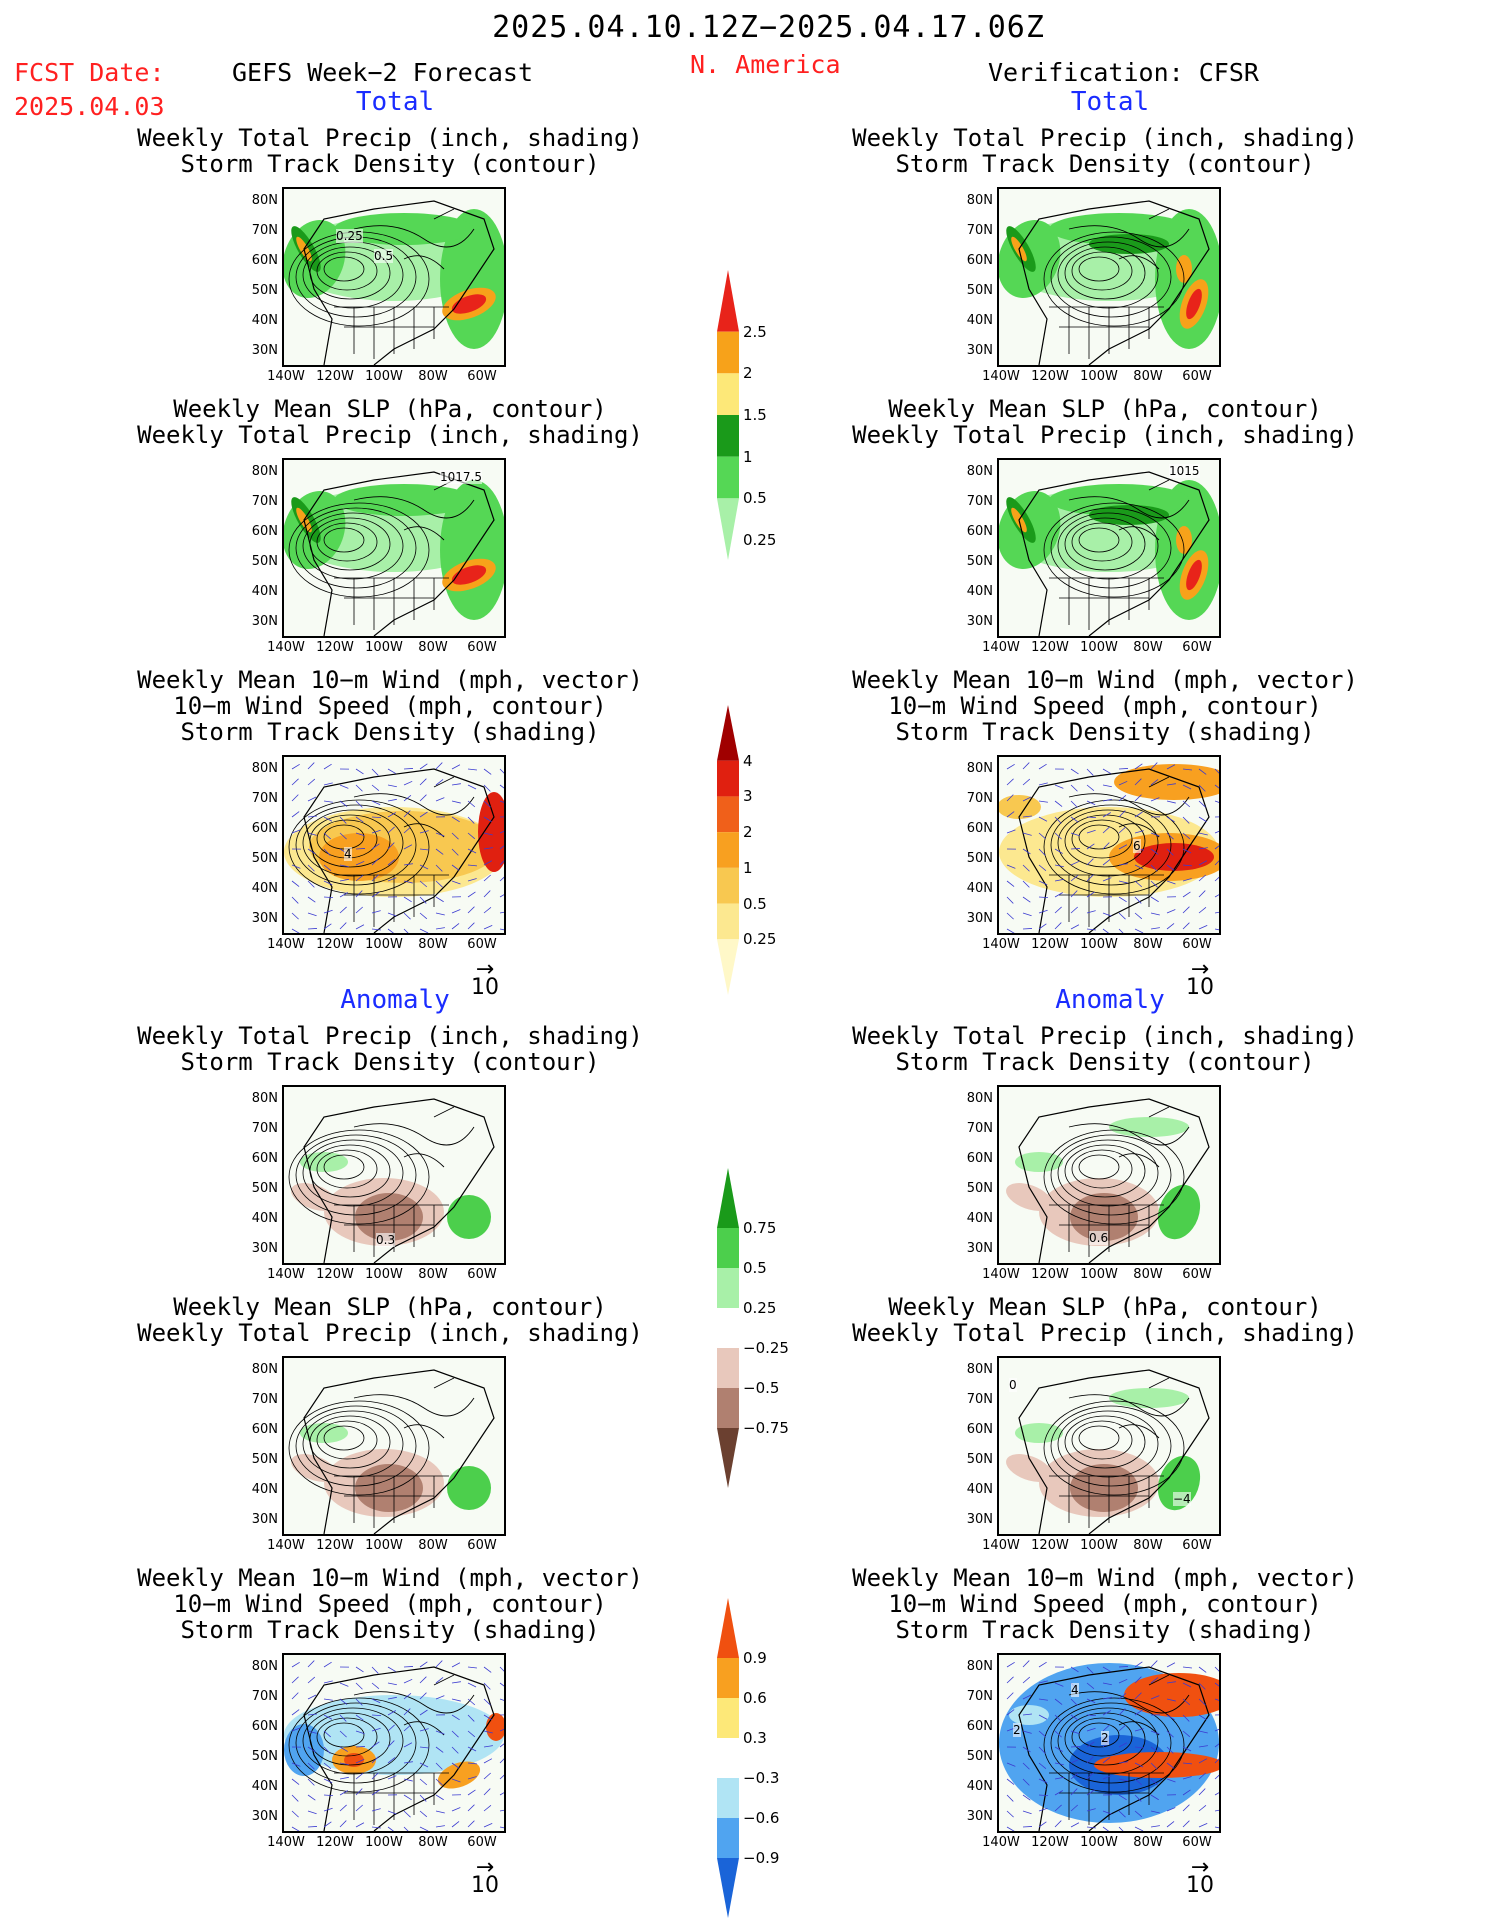 This screenshot has width=1487, height=1925. I want to click on lat-tick-label: 60N, so click(264, 531).